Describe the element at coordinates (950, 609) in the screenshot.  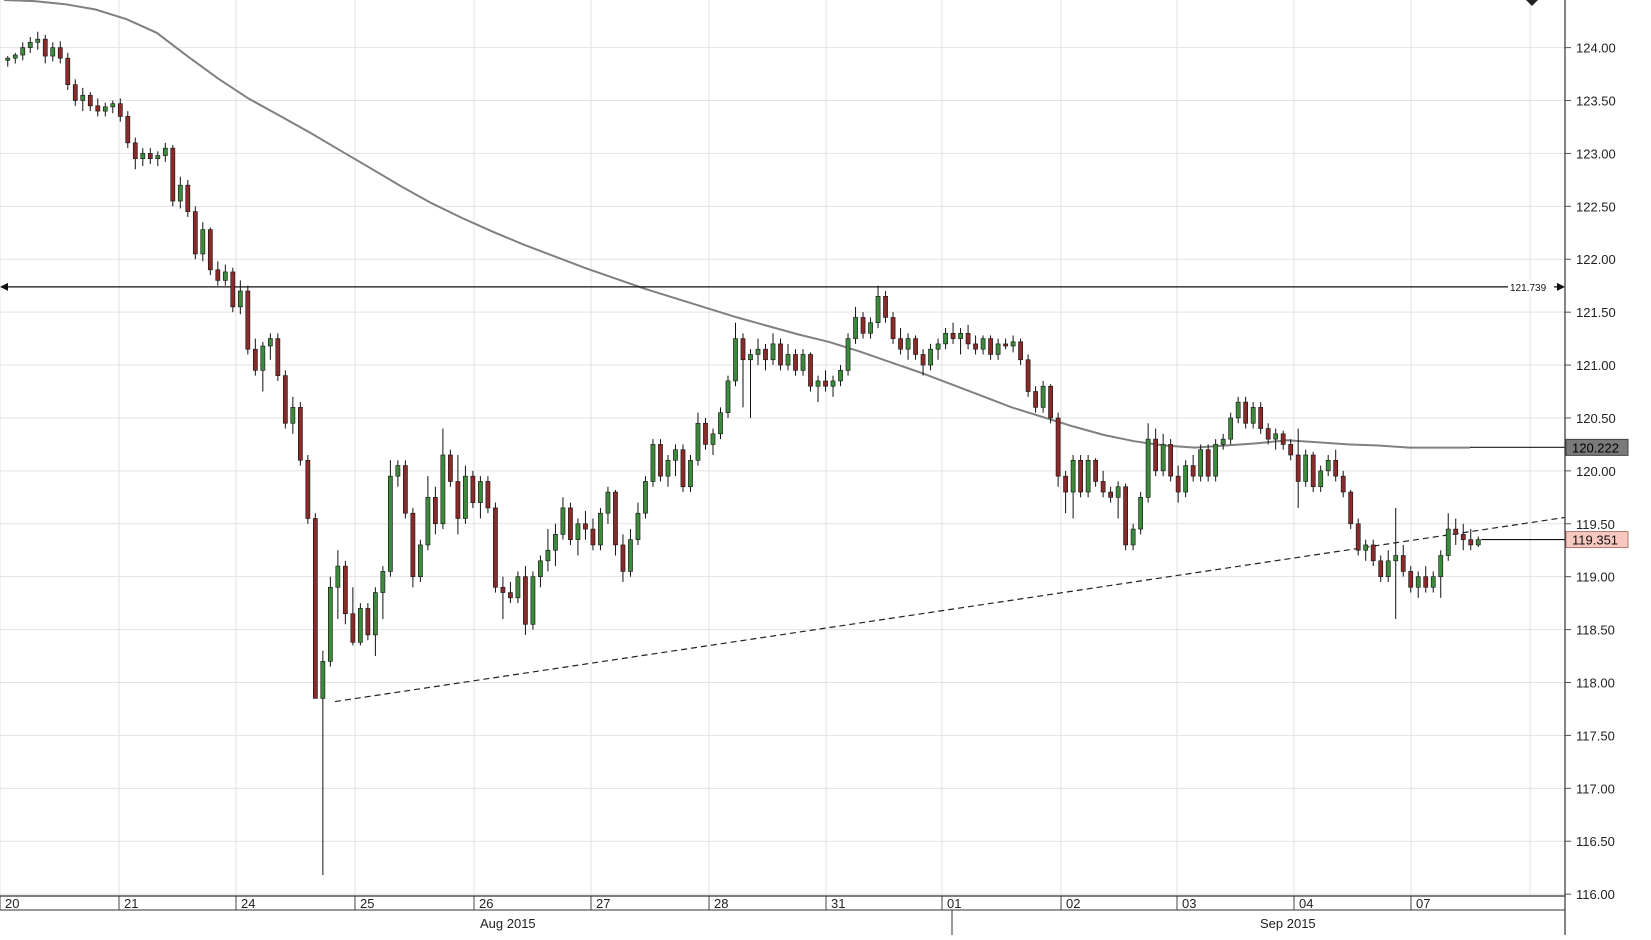
I see `trendline` at that location.